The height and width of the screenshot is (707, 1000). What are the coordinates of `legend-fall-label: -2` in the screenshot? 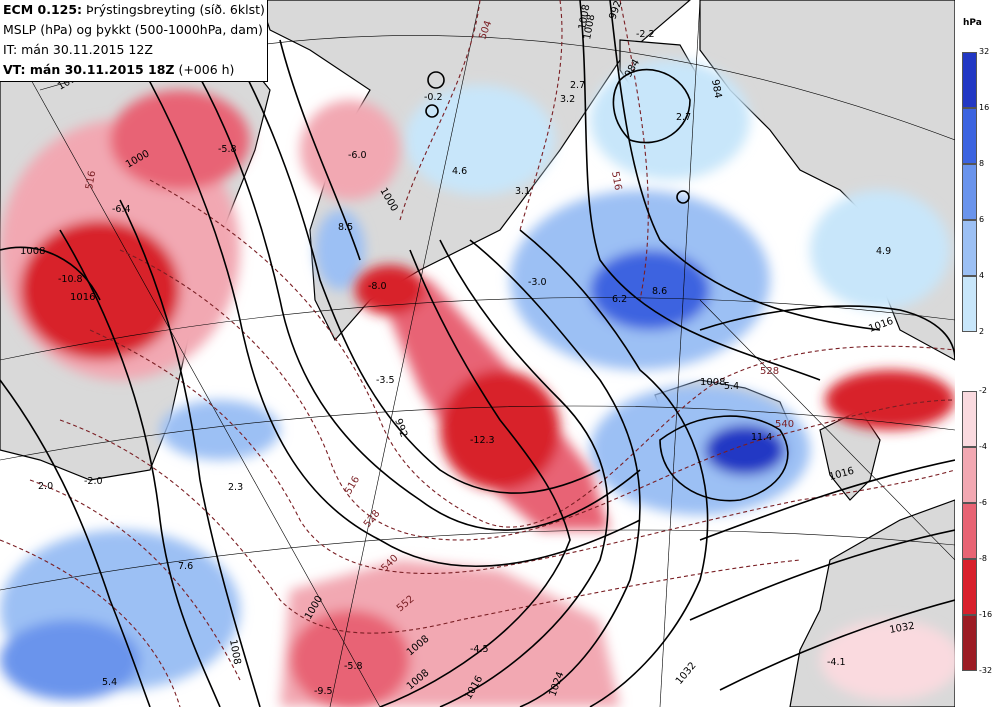 It's located at (983, 390).